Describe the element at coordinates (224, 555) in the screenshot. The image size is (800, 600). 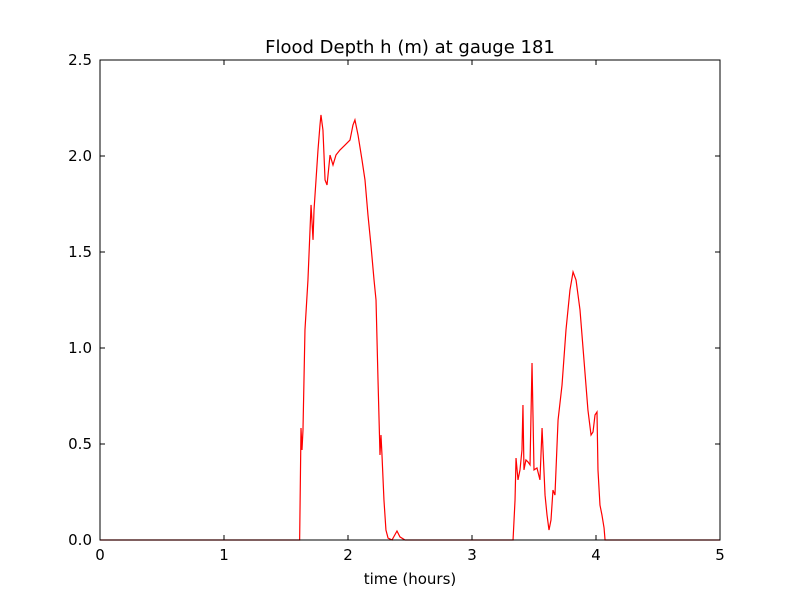
I see `x-tick-label: 1` at that location.